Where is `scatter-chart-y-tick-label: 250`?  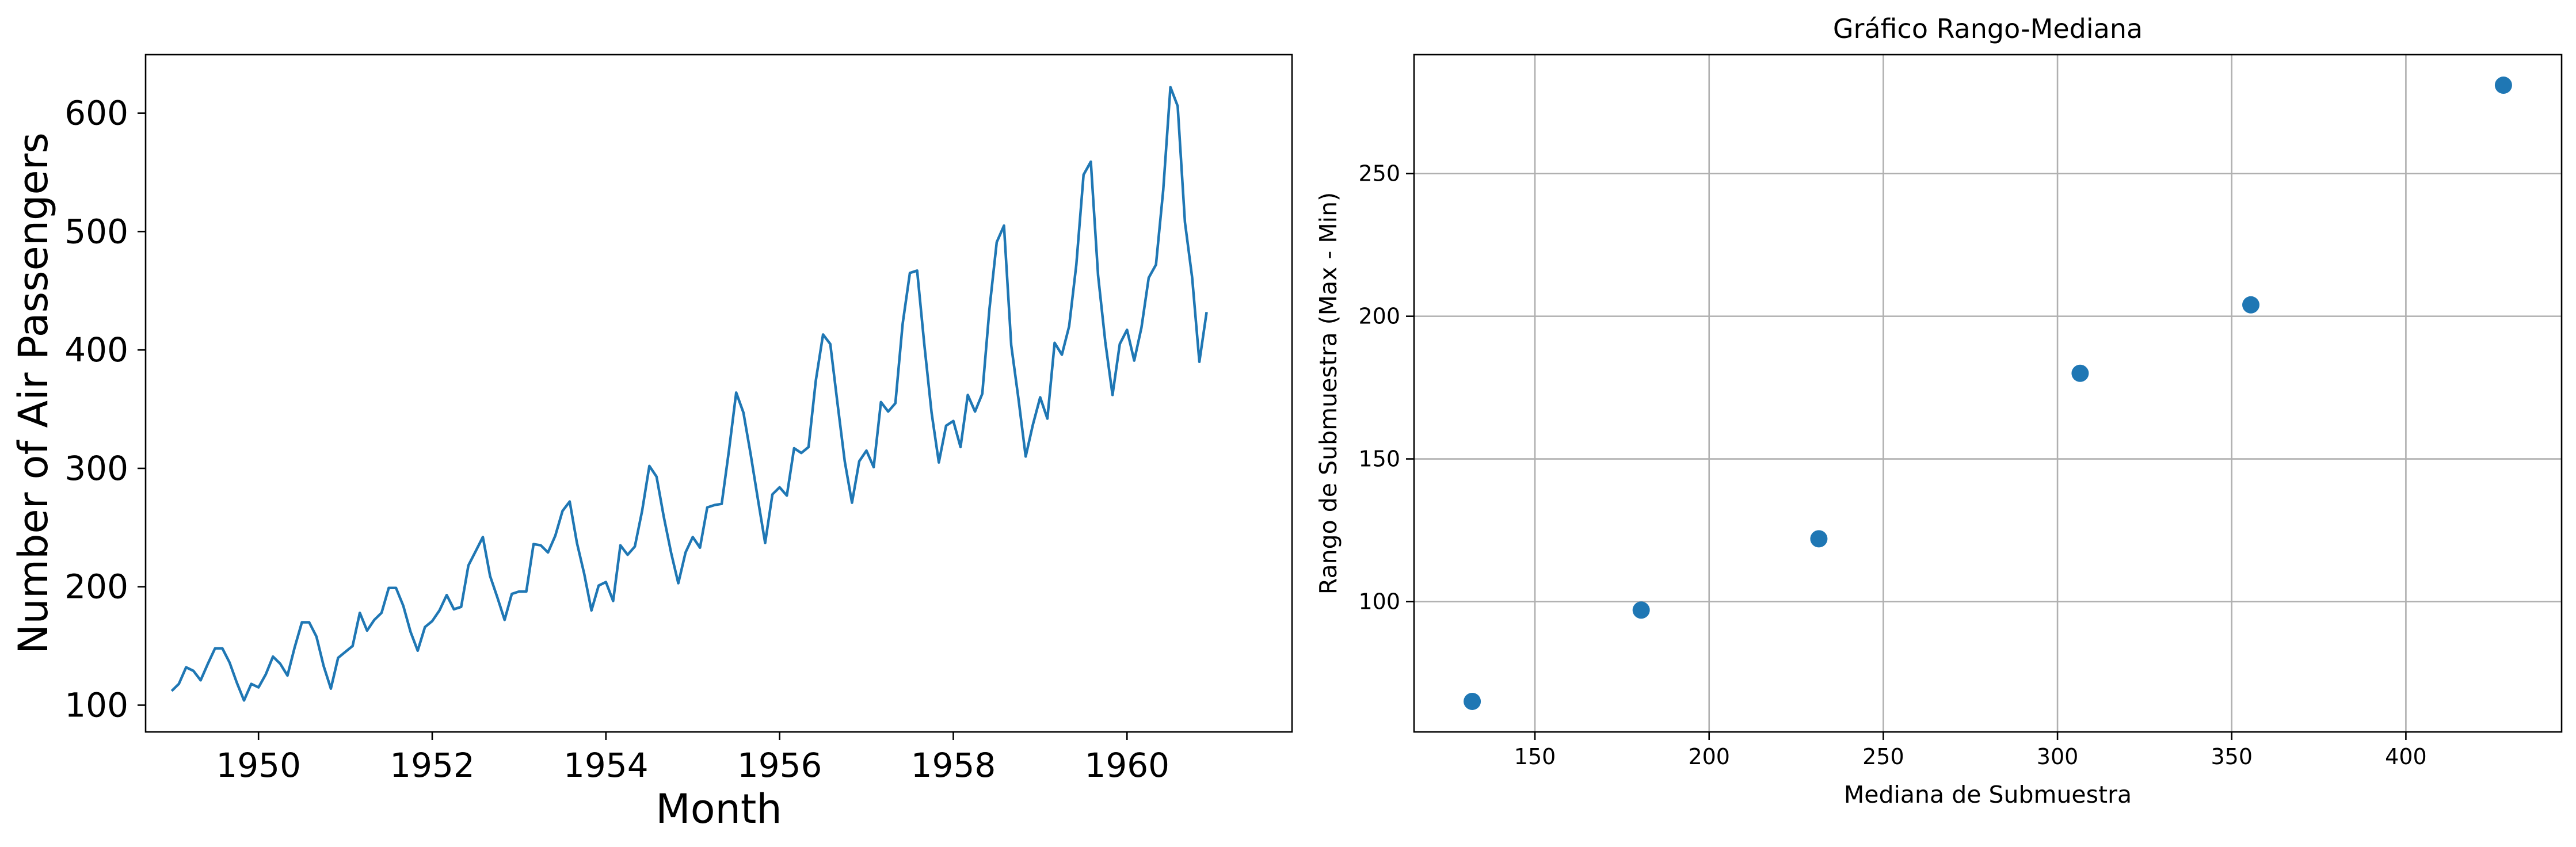 scatter-chart-y-tick-label: 250 is located at coordinates (1379, 173).